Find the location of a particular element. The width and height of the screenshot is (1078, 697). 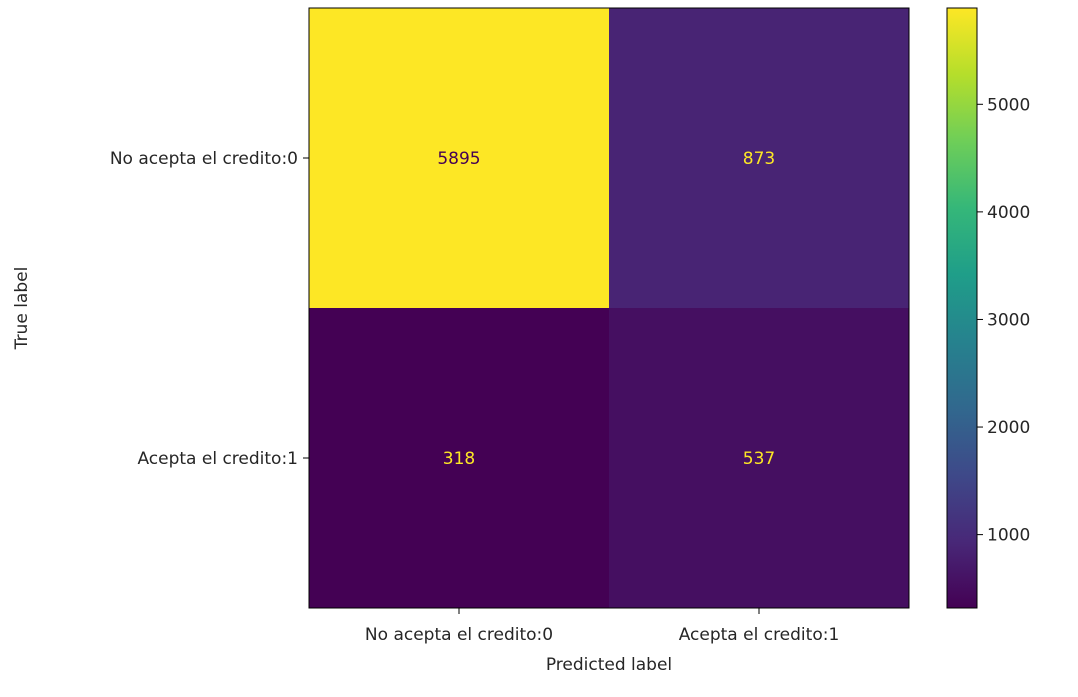

y-tick-label: No acepta el credito:0 is located at coordinates (204, 159).